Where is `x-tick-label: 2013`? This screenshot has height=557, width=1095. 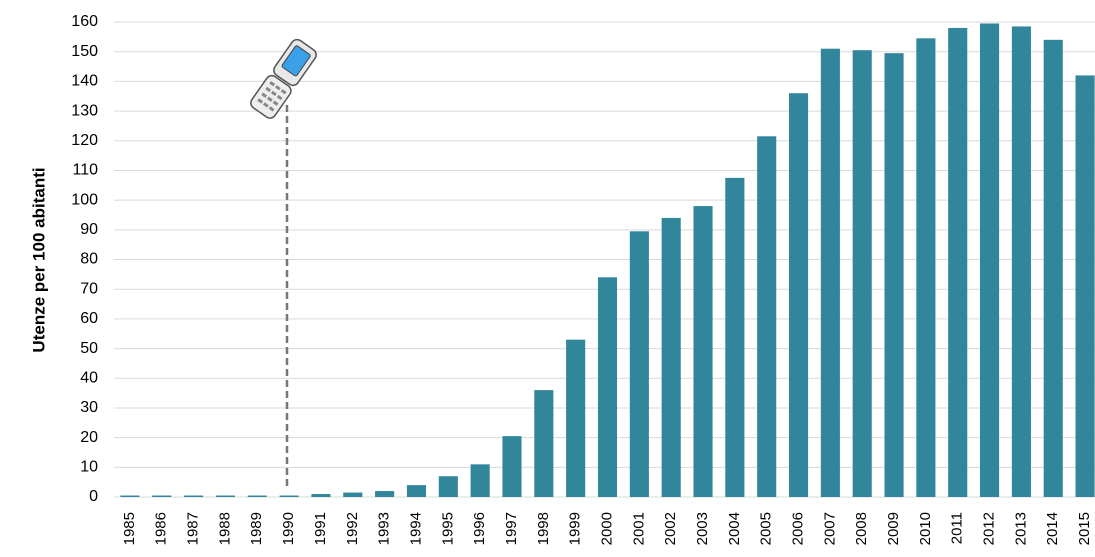 x-tick-label: 2013 is located at coordinates (1020, 528).